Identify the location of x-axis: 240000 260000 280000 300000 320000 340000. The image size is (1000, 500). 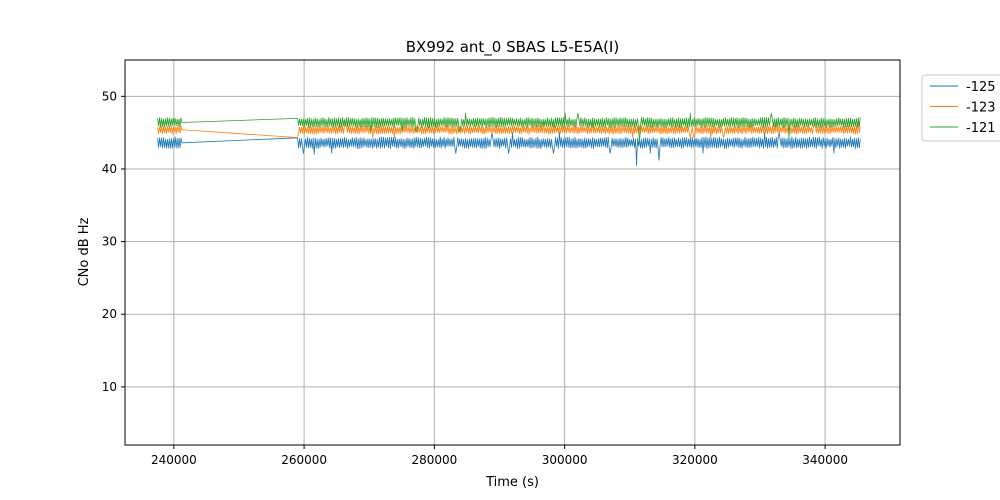
(499, 456).